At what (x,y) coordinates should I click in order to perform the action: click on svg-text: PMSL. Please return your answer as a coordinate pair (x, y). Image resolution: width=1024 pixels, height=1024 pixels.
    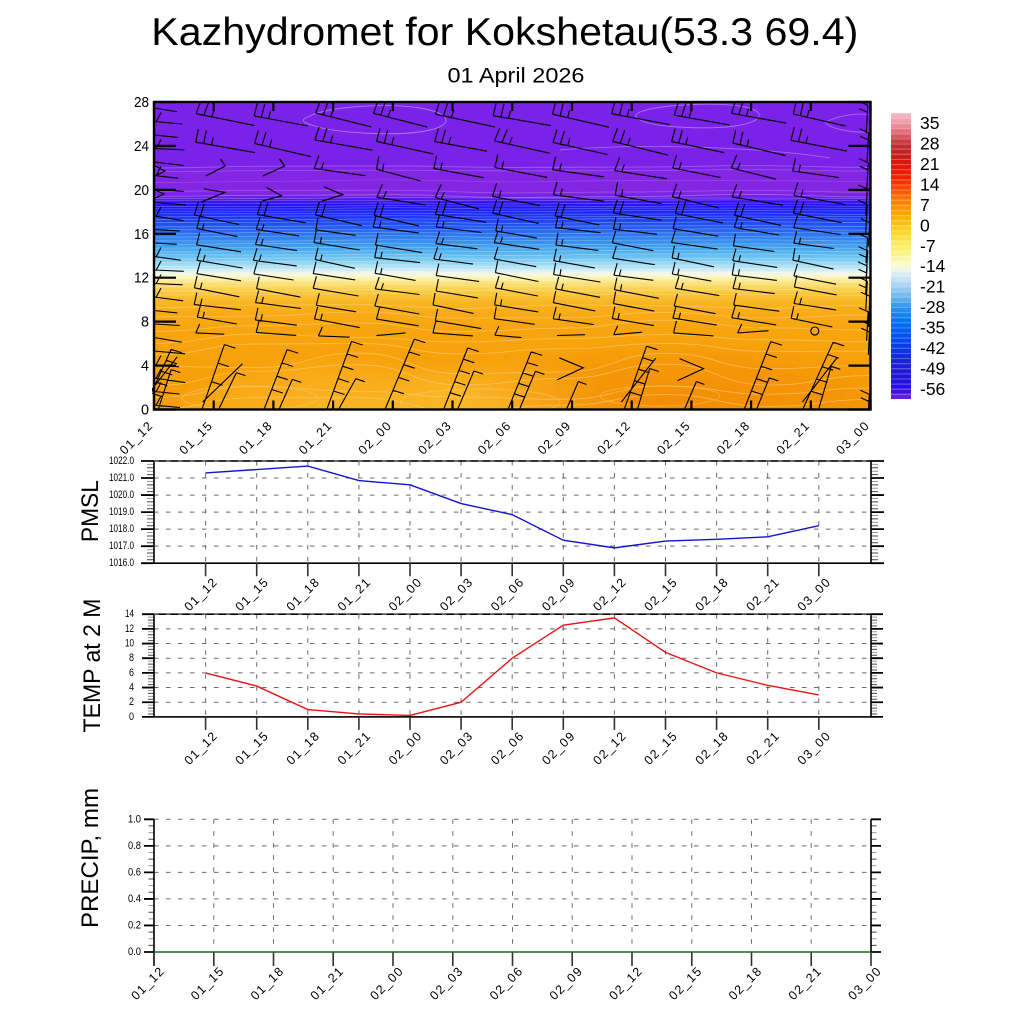
    Looking at the image, I should click on (90, 511).